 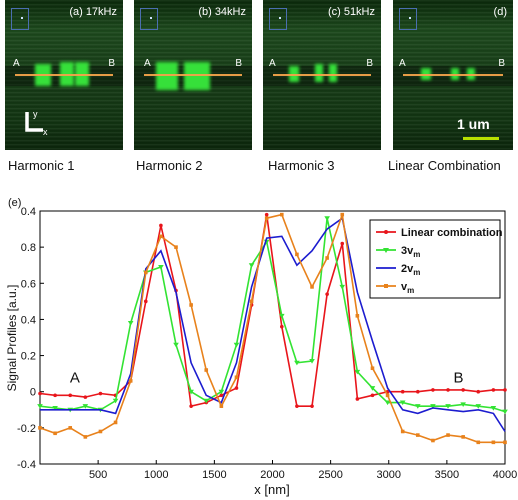 I want to click on point-annotation: A, so click(x=75, y=378).